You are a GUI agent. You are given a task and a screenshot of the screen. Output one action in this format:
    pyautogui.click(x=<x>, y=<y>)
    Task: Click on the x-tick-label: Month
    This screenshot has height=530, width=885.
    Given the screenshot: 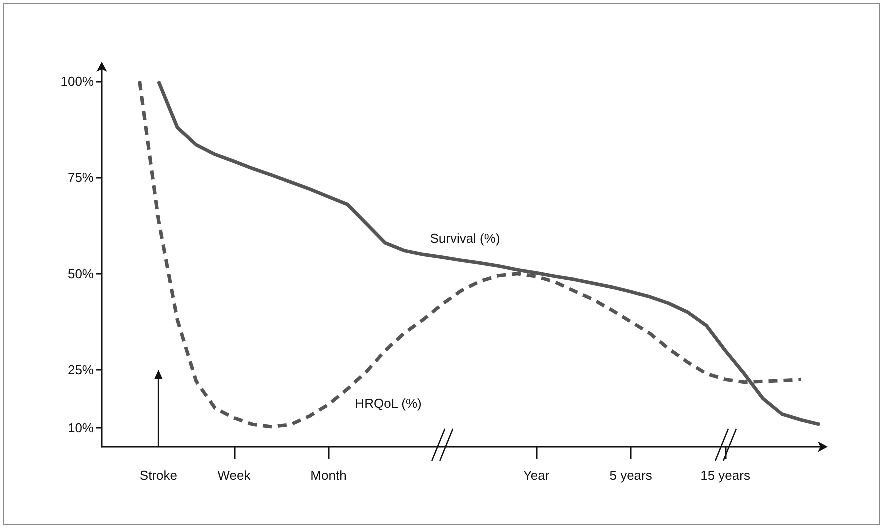 What is the action you would take?
    pyautogui.click(x=328, y=475)
    